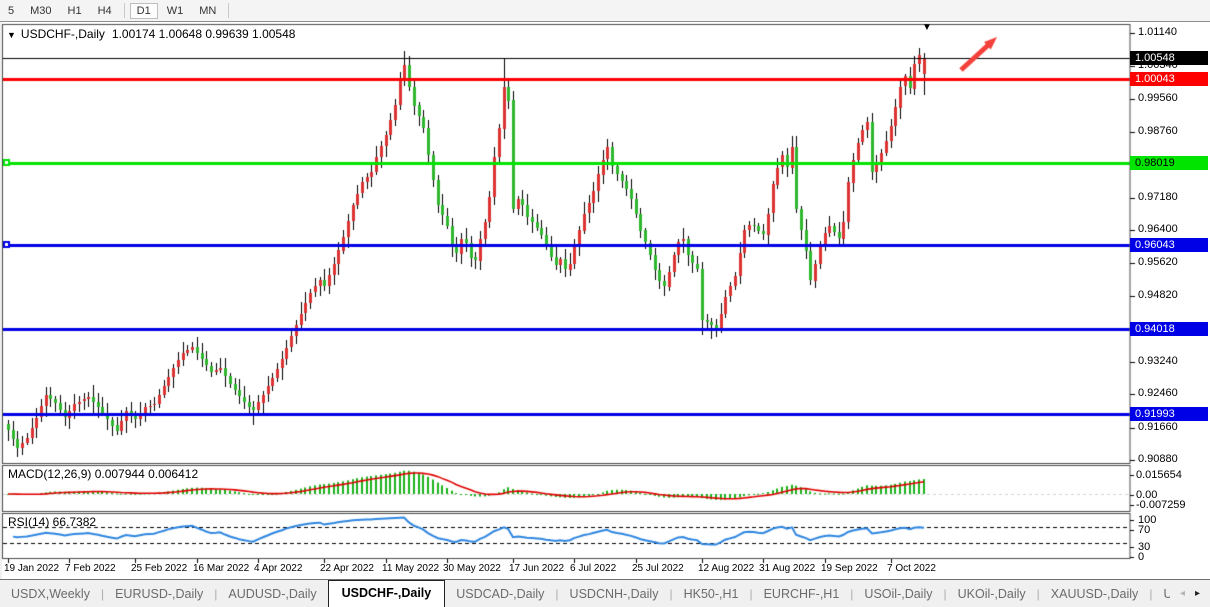  I want to click on tab-usdcnh-daily: USDCNH-,Daily, so click(614, 594).